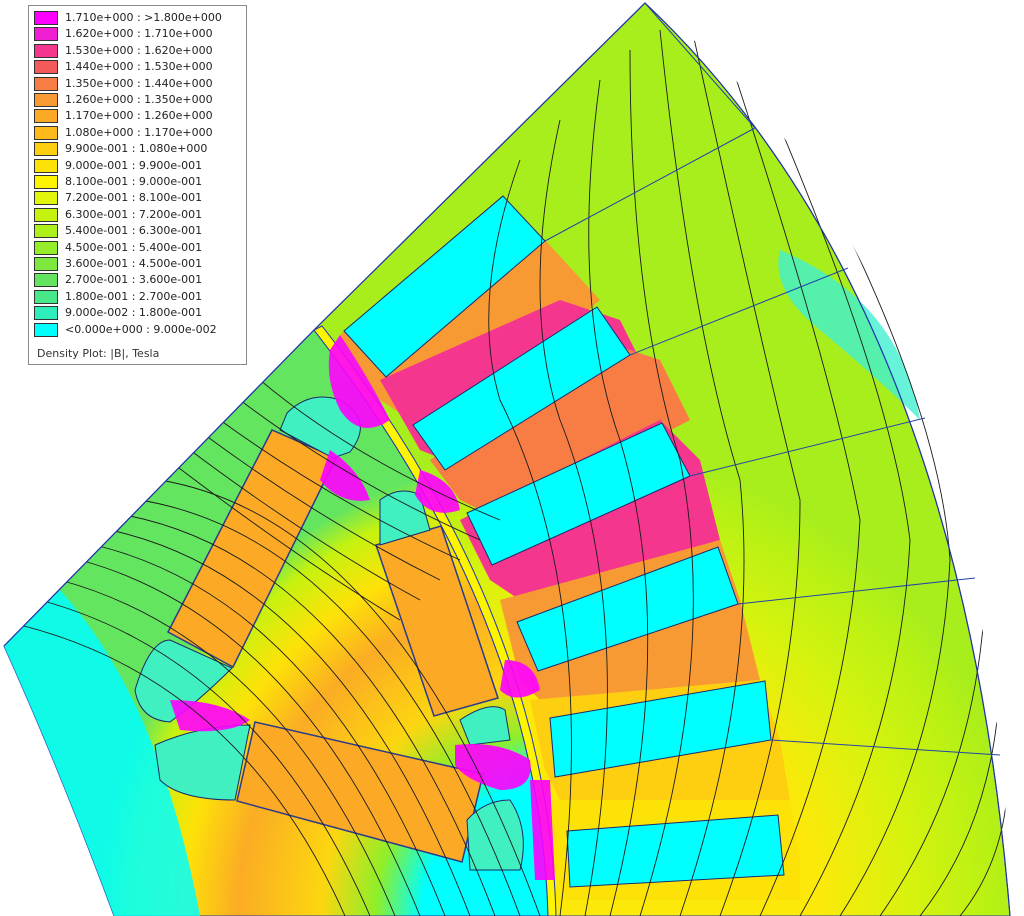 This screenshot has width=1024, height=916. What do you see at coordinates (134, 198) in the screenshot?
I see `legend-range-label: 7.200e-001 : 8.100e-001` at bounding box center [134, 198].